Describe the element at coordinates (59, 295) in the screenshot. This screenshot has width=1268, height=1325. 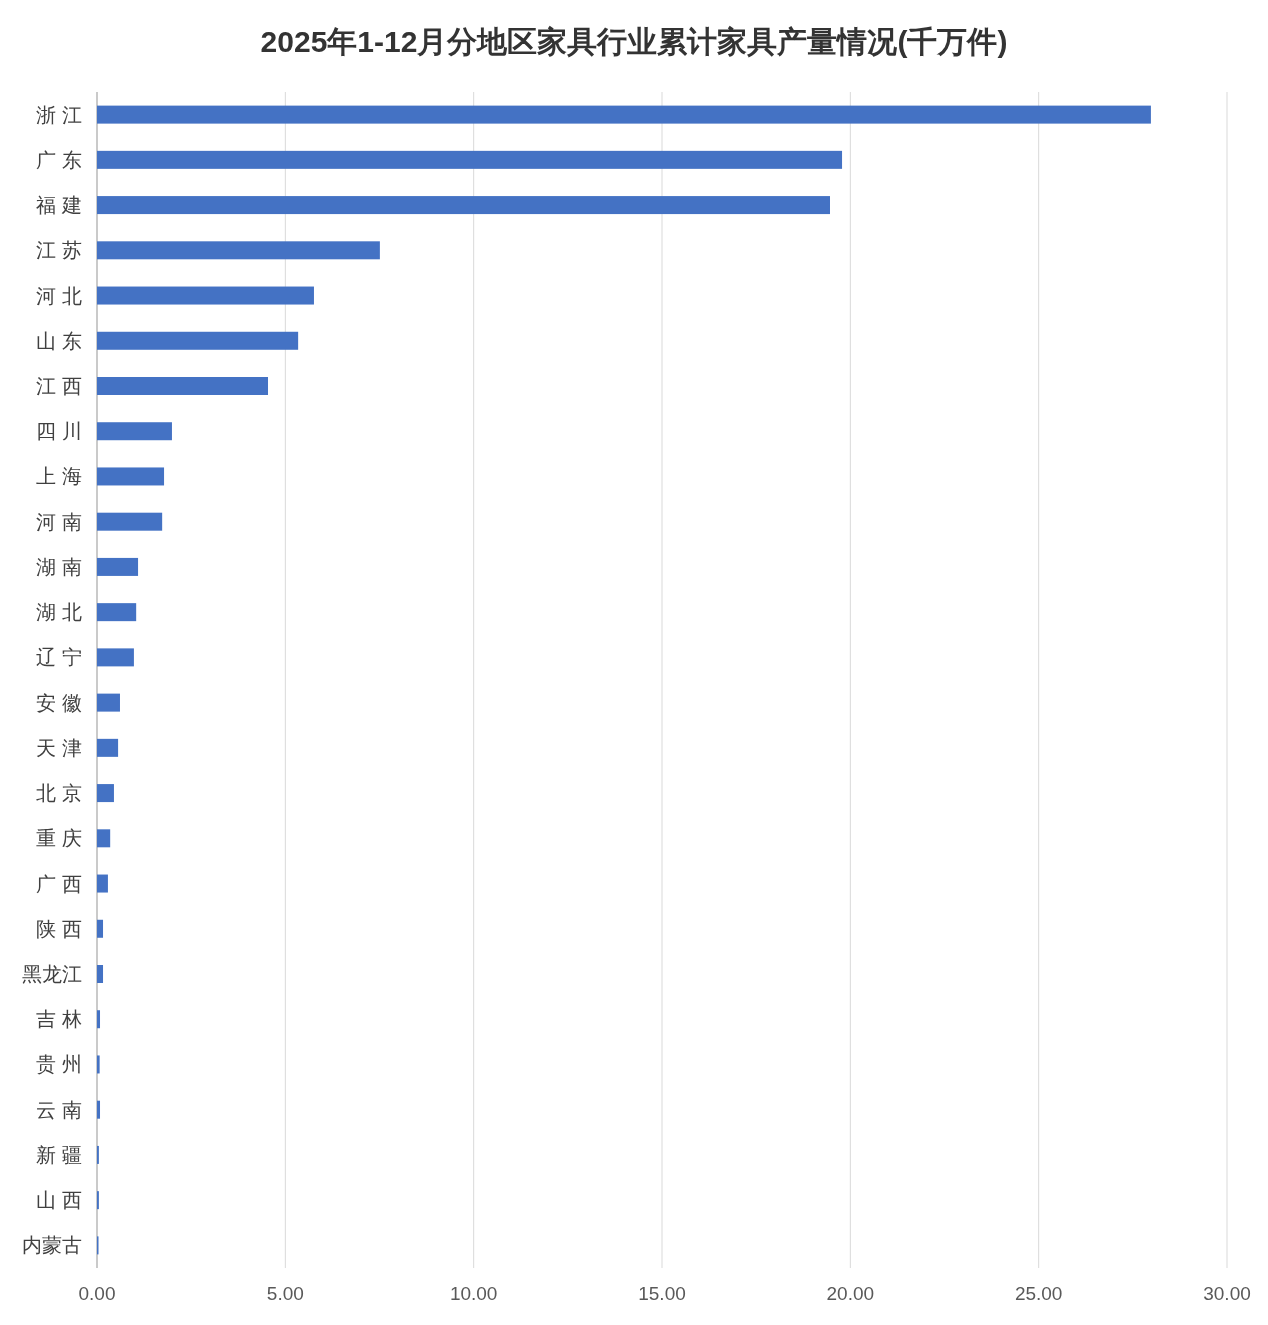
I see `y-tick-label: 河 北` at that location.